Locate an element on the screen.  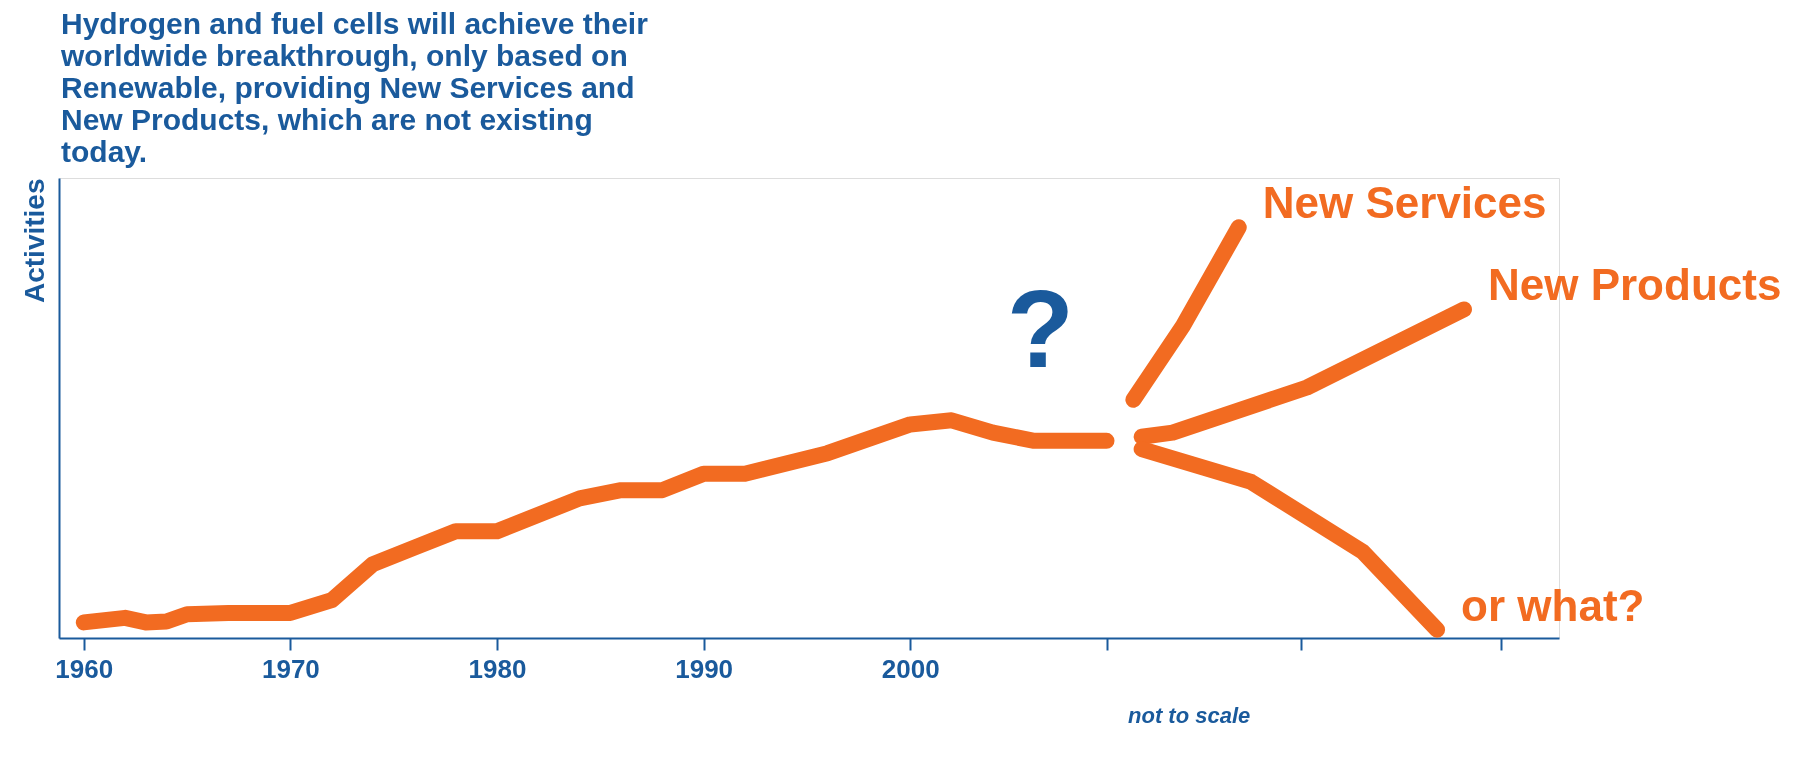
series-label: New Services is located at coordinates (1404, 203).